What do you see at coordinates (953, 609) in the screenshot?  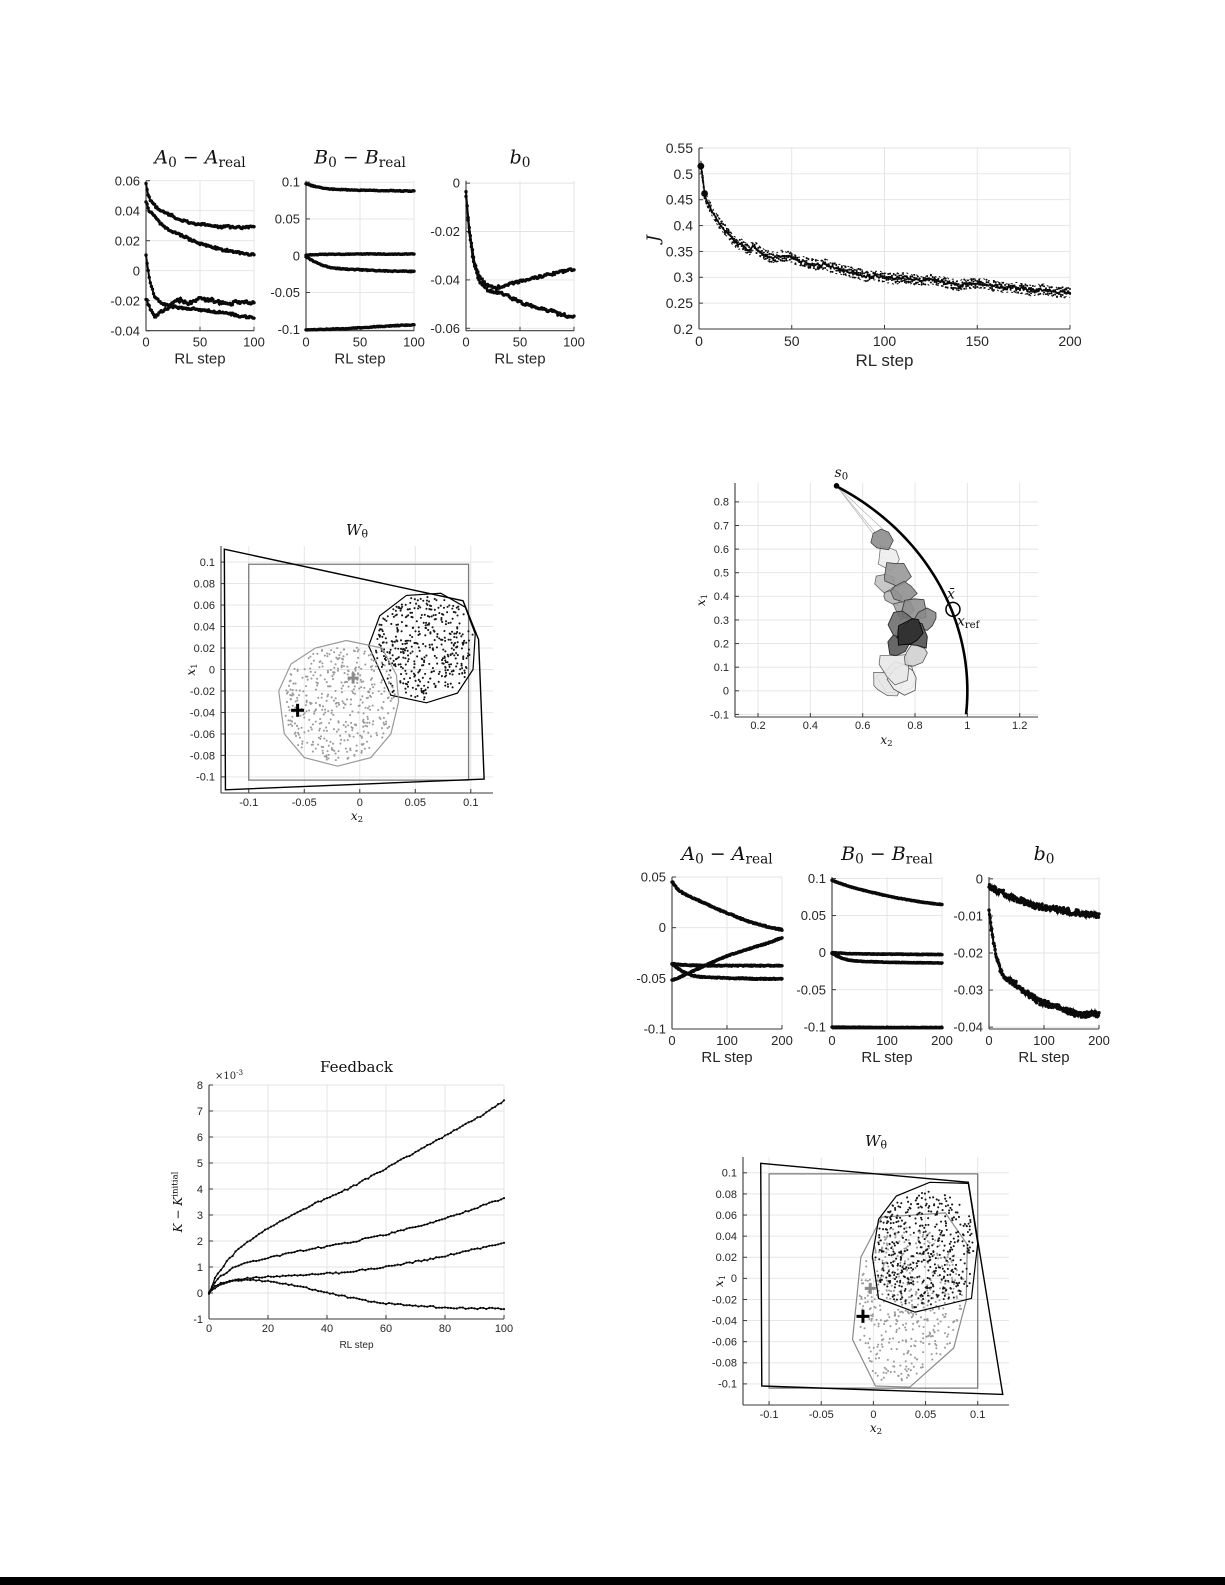 I see `xref-marker` at bounding box center [953, 609].